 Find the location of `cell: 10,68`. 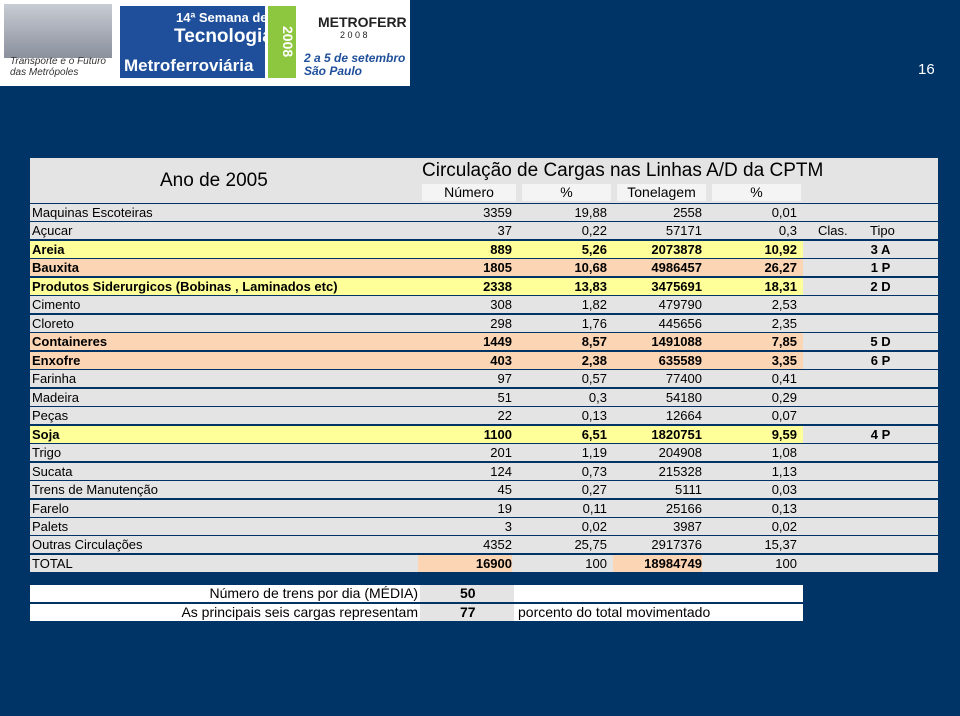

cell: 10,68 is located at coordinates (590, 268).